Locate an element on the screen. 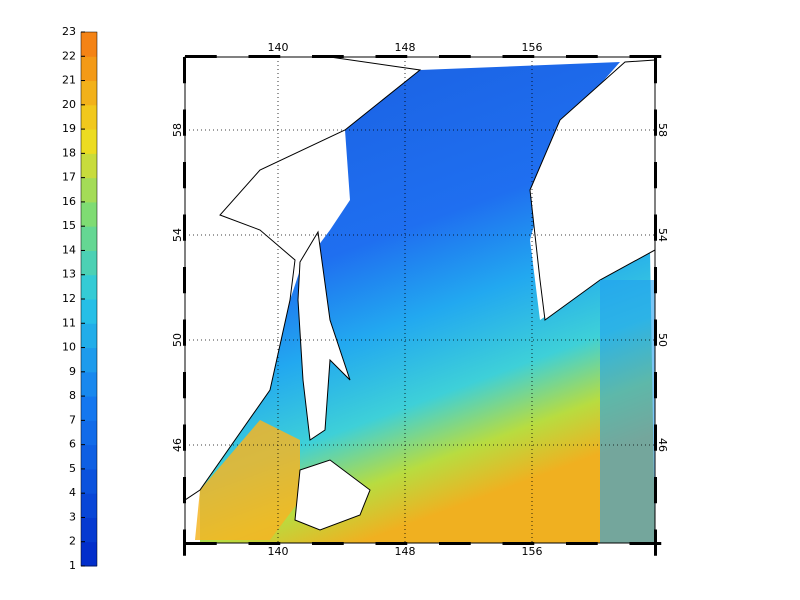  colorbar-tick-label: 15 is located at coordinates (69, 225).